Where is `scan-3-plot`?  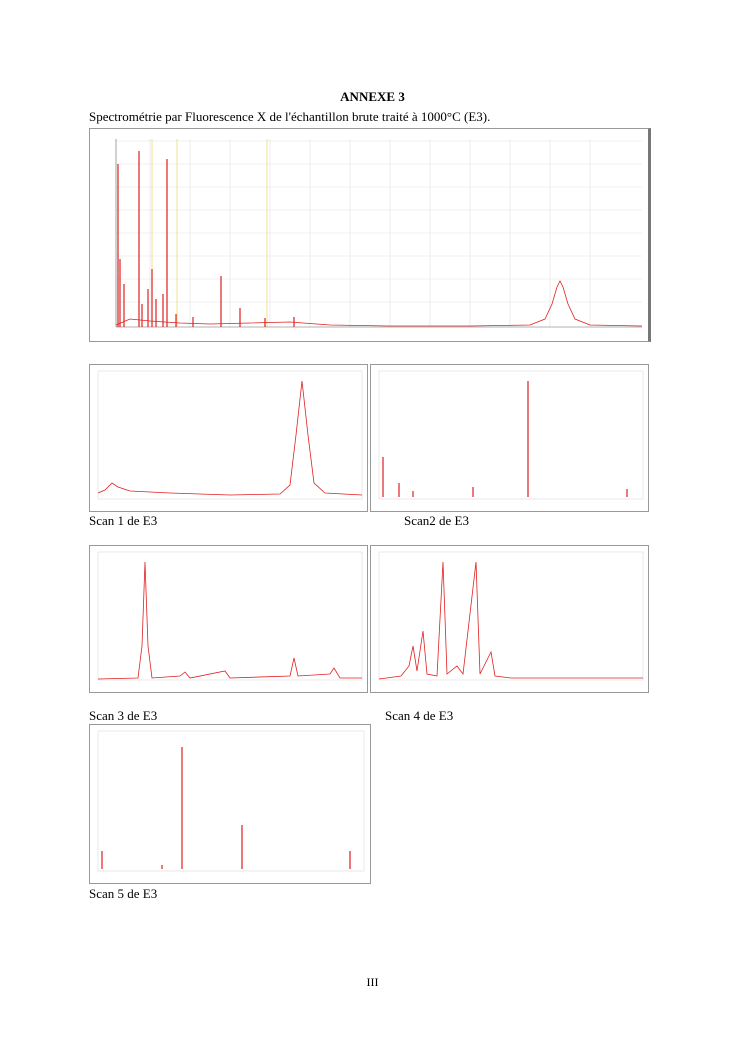
scan-3-plot is located at coordinates (230, 616).